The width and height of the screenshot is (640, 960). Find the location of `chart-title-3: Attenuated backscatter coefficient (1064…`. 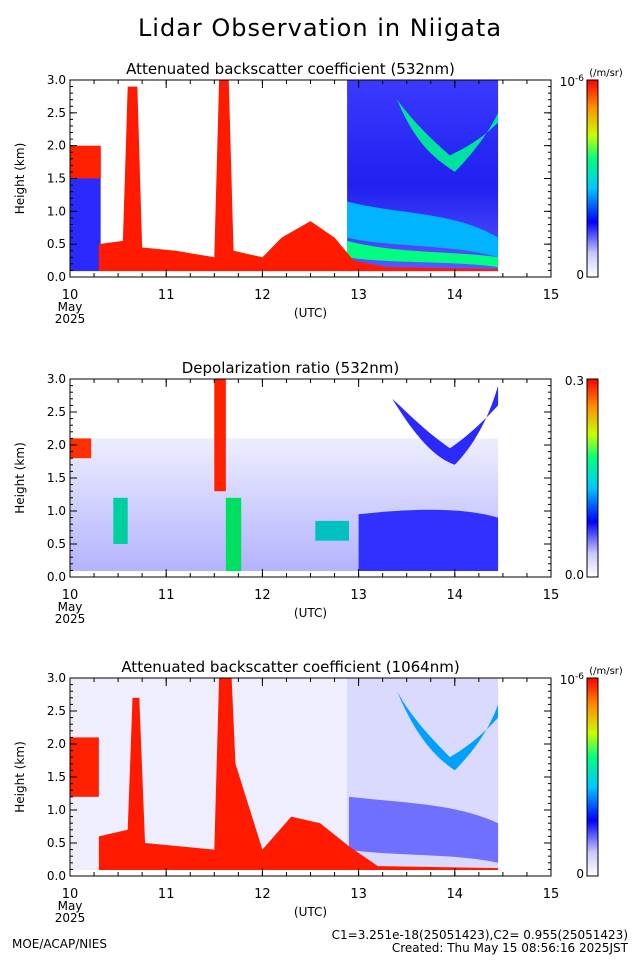

chart-title-3: Attenuated backscatter coefficient (1064… is located at coordinates (290, 667).